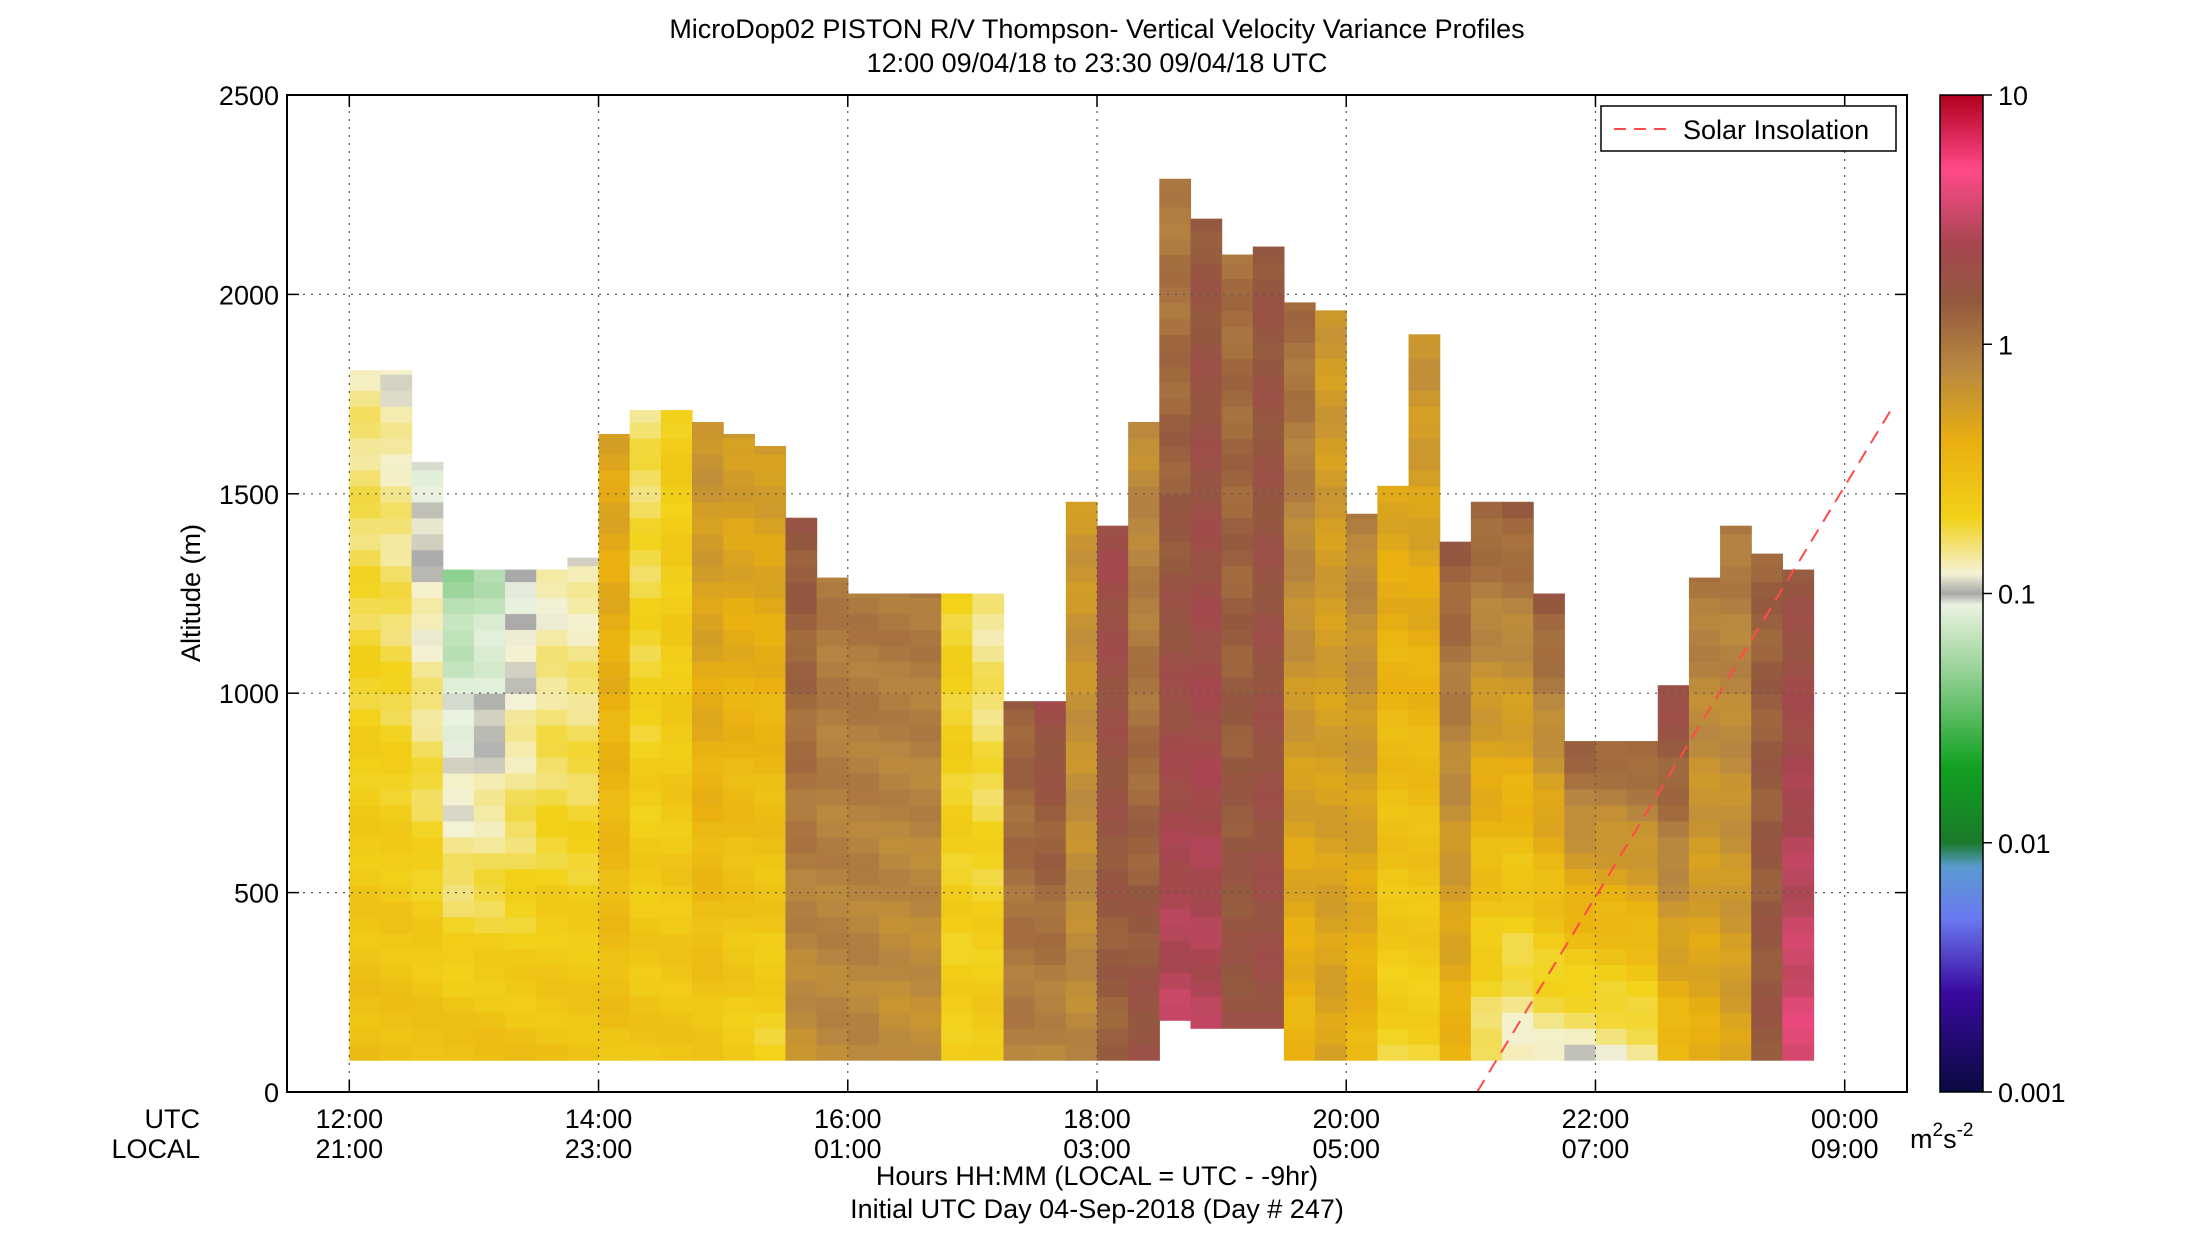 This screenshot has width=2203, height=1245. Describe the element at coordinates (1097, 1209) in the screenshot. I see `x-axis-sublabel: Initial UTC Day 04-Sep-2018 (Day # 247)` at that location.